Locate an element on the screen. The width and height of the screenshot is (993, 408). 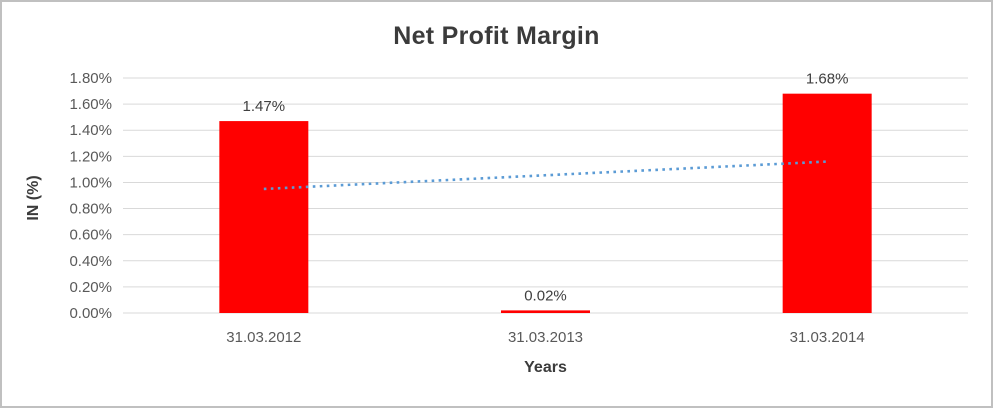
y-tick-label: 0.00% is located at coordinates (90, 313).